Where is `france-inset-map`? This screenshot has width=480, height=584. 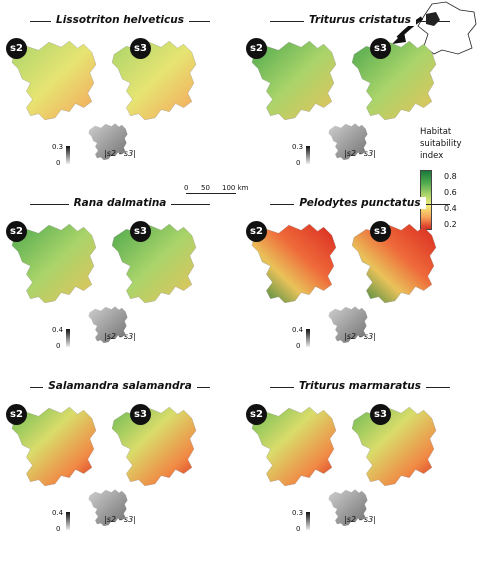
france-inset-map is located at coordinates (434, 28).